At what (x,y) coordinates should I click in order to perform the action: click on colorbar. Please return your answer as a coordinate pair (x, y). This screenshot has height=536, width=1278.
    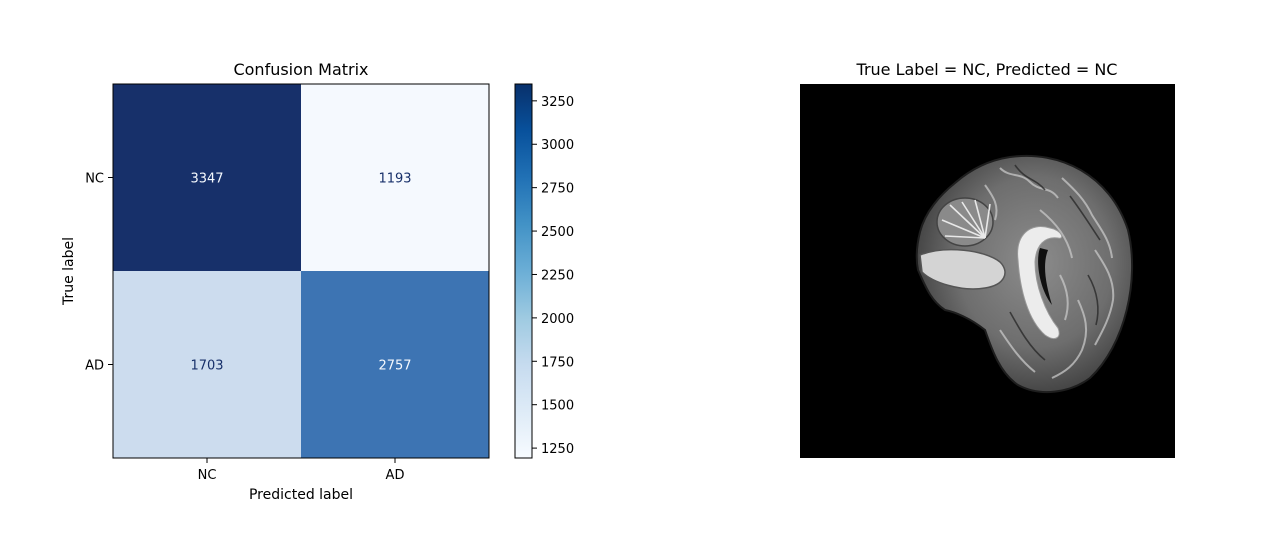
    Looking at the image, I should click on (523, 271).